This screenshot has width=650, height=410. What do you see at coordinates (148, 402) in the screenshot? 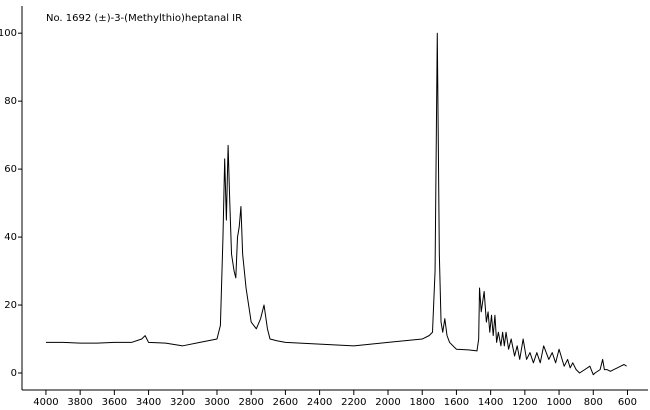
I see `x-tick-label: 3400` at bounding box center [148, 402].